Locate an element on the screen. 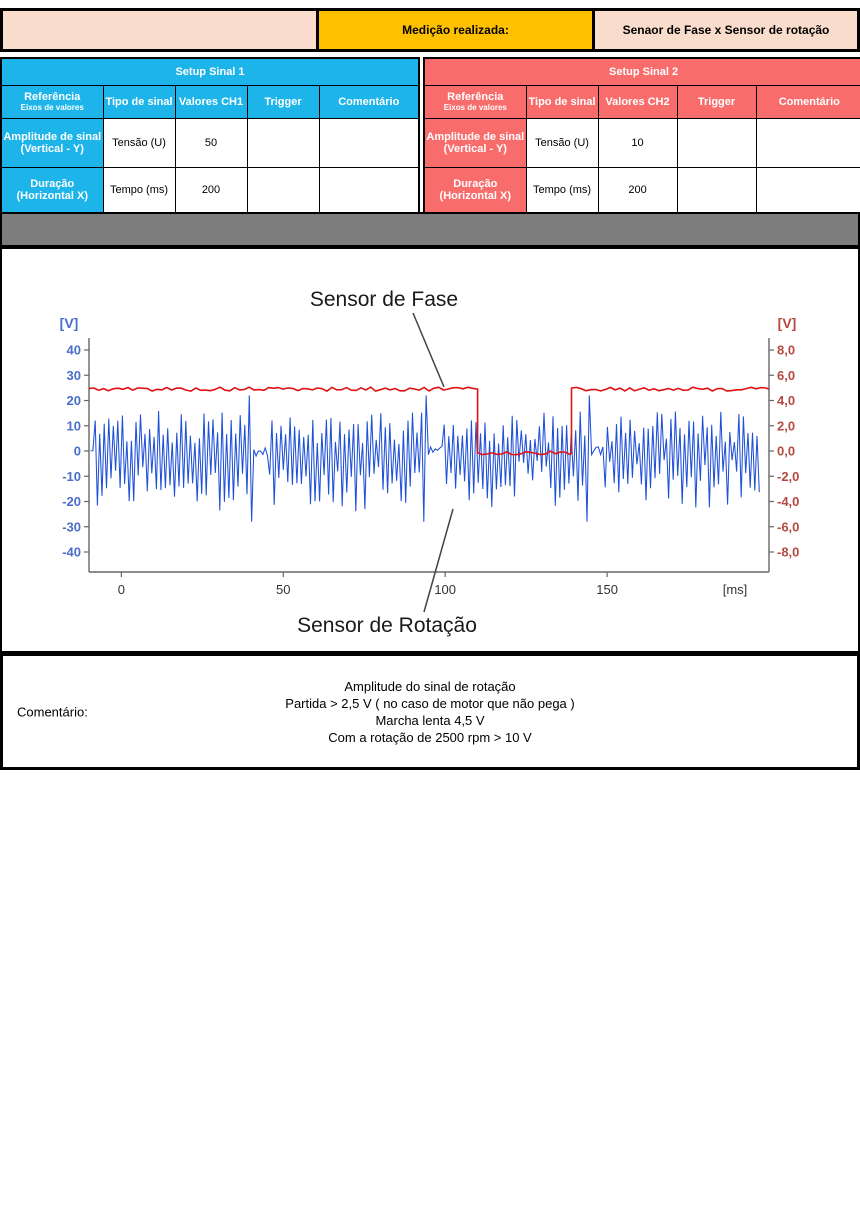 This screenshot has height=1218, width=860. svg-text: -20 is located at coordinates (71, 501).